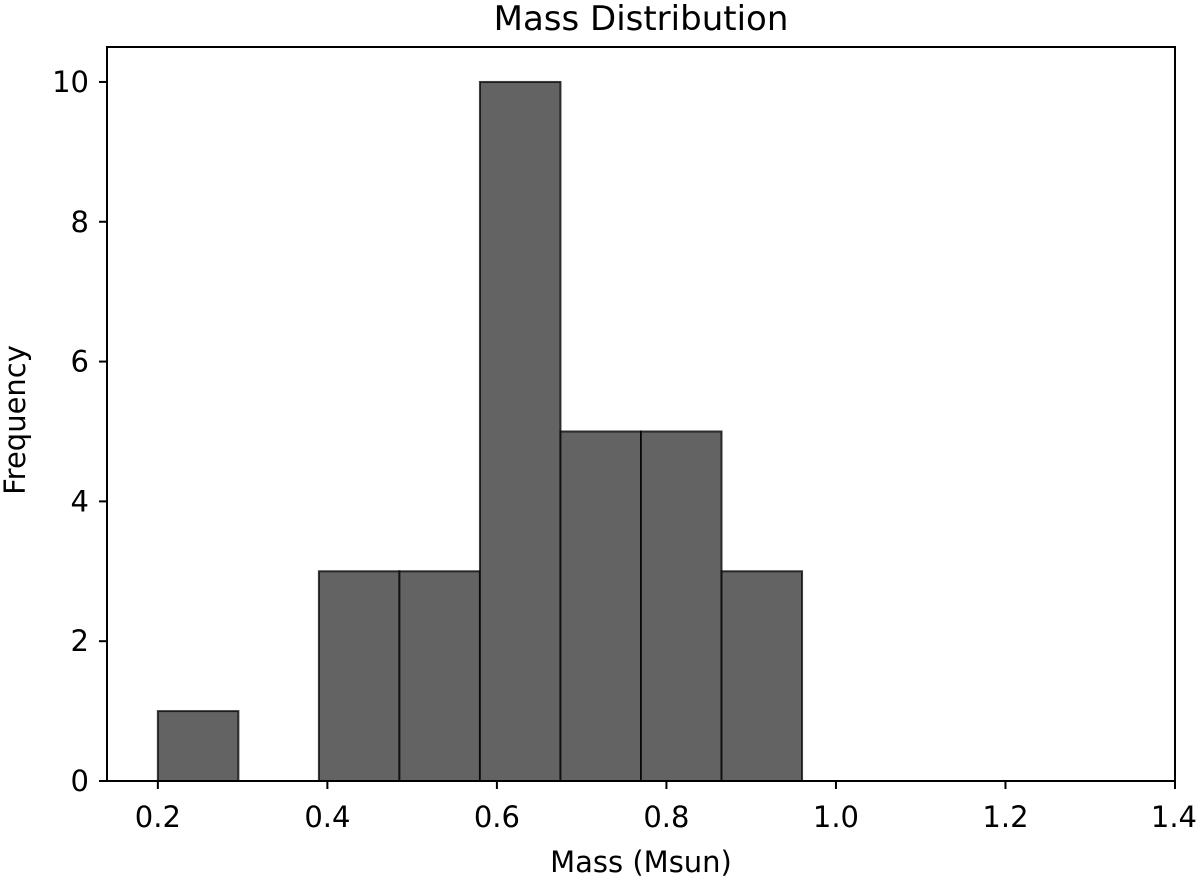 The width and height of the screenshot is (1200, 881). What do you see at coordinates (80, 362) in the screenshot?
I see `y-tick-label-3: 6` at bounding box center [80, 362].